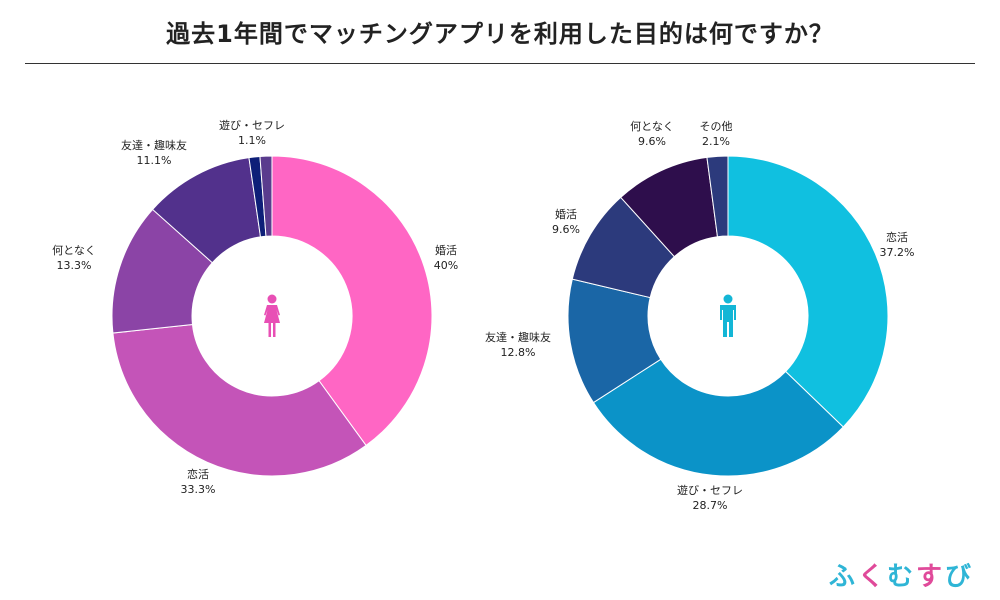  I want to click on logo-char: す, so click(930, 577).